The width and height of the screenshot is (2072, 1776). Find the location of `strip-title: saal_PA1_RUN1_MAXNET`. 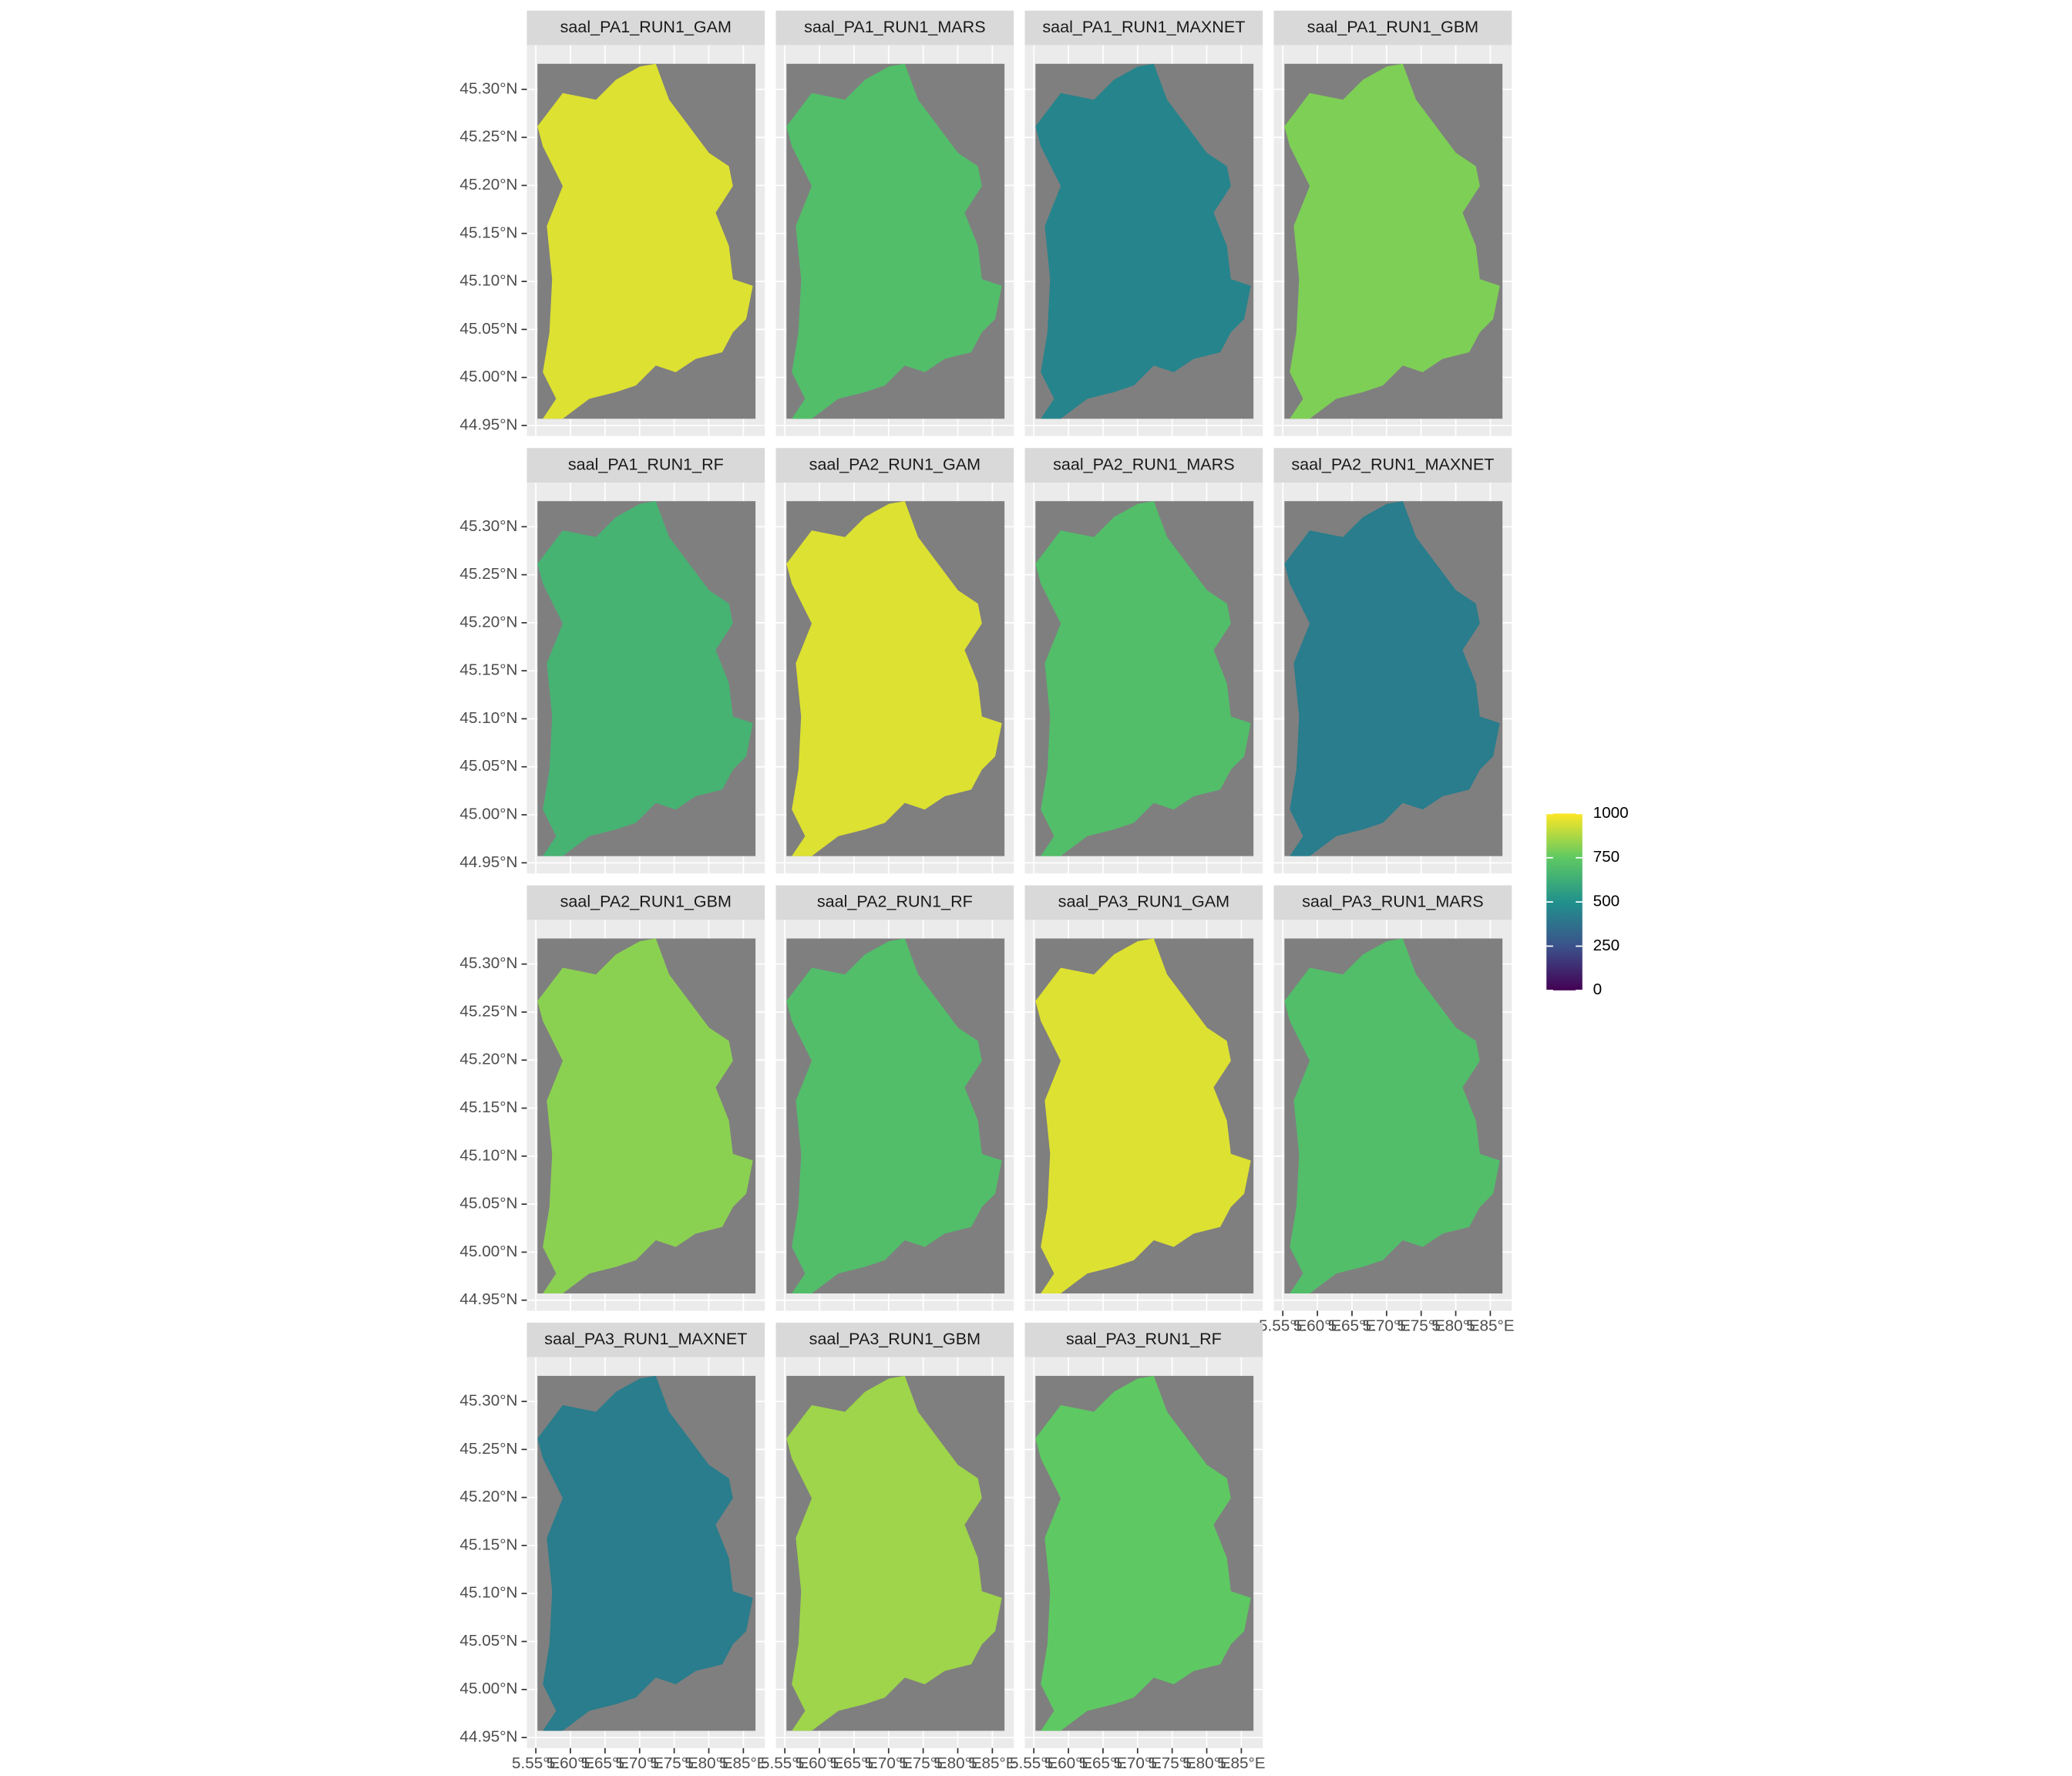

strip-title: saal_PA1_RUN1_MAXNET is located at coordinates (1144, 26).